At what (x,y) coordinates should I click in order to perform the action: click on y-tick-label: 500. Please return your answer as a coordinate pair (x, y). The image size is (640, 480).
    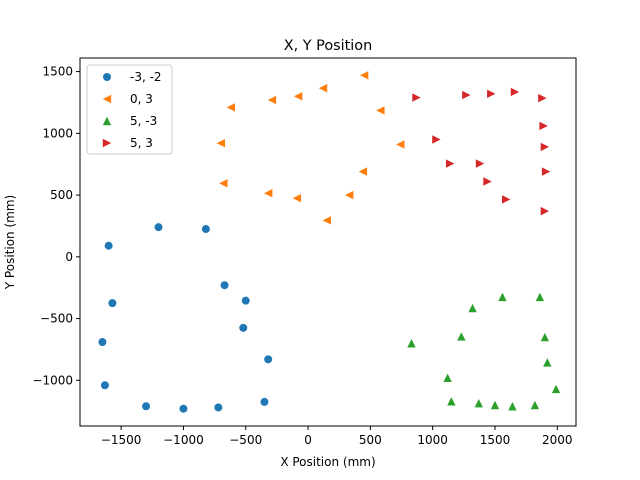
    Looking at the image, I should click on (61, 195).